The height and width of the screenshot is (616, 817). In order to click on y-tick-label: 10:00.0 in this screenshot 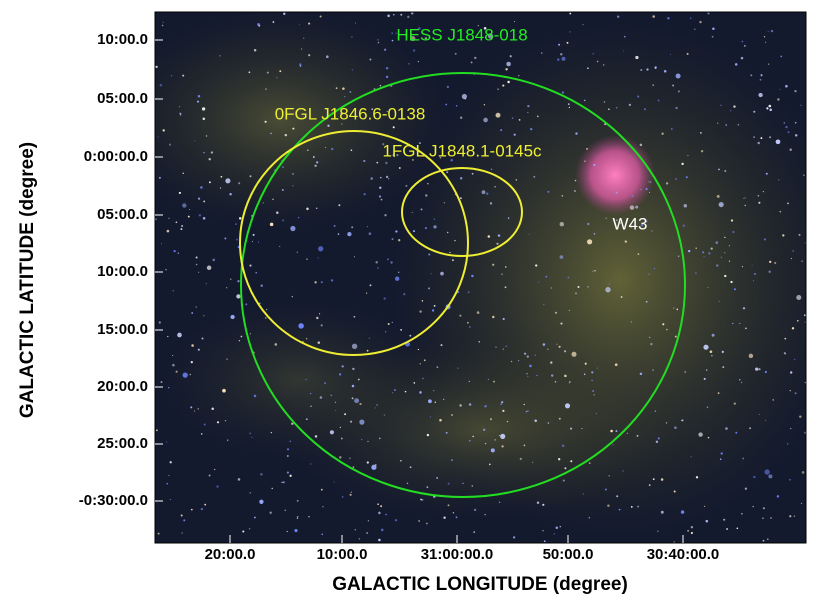, I will do `click(122, 271)`.